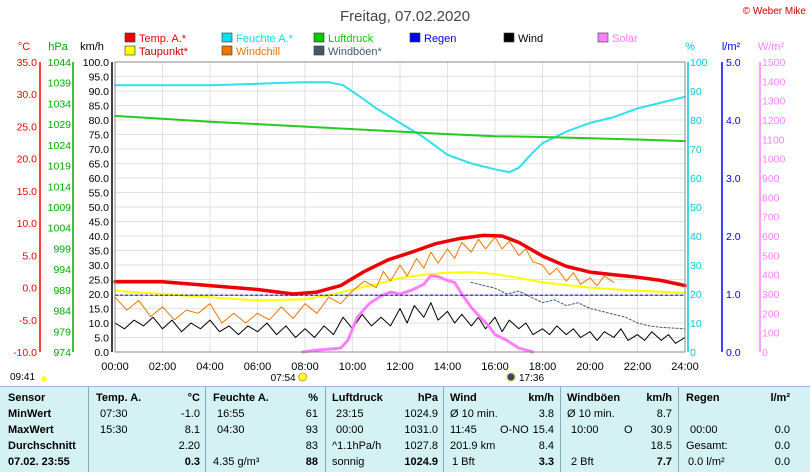 The height and width of the screenshot is (472, 810). Describe the element at coordinates (99, 310) in the screenshot. I see `wind-axis-tick: 15.0` at that location.